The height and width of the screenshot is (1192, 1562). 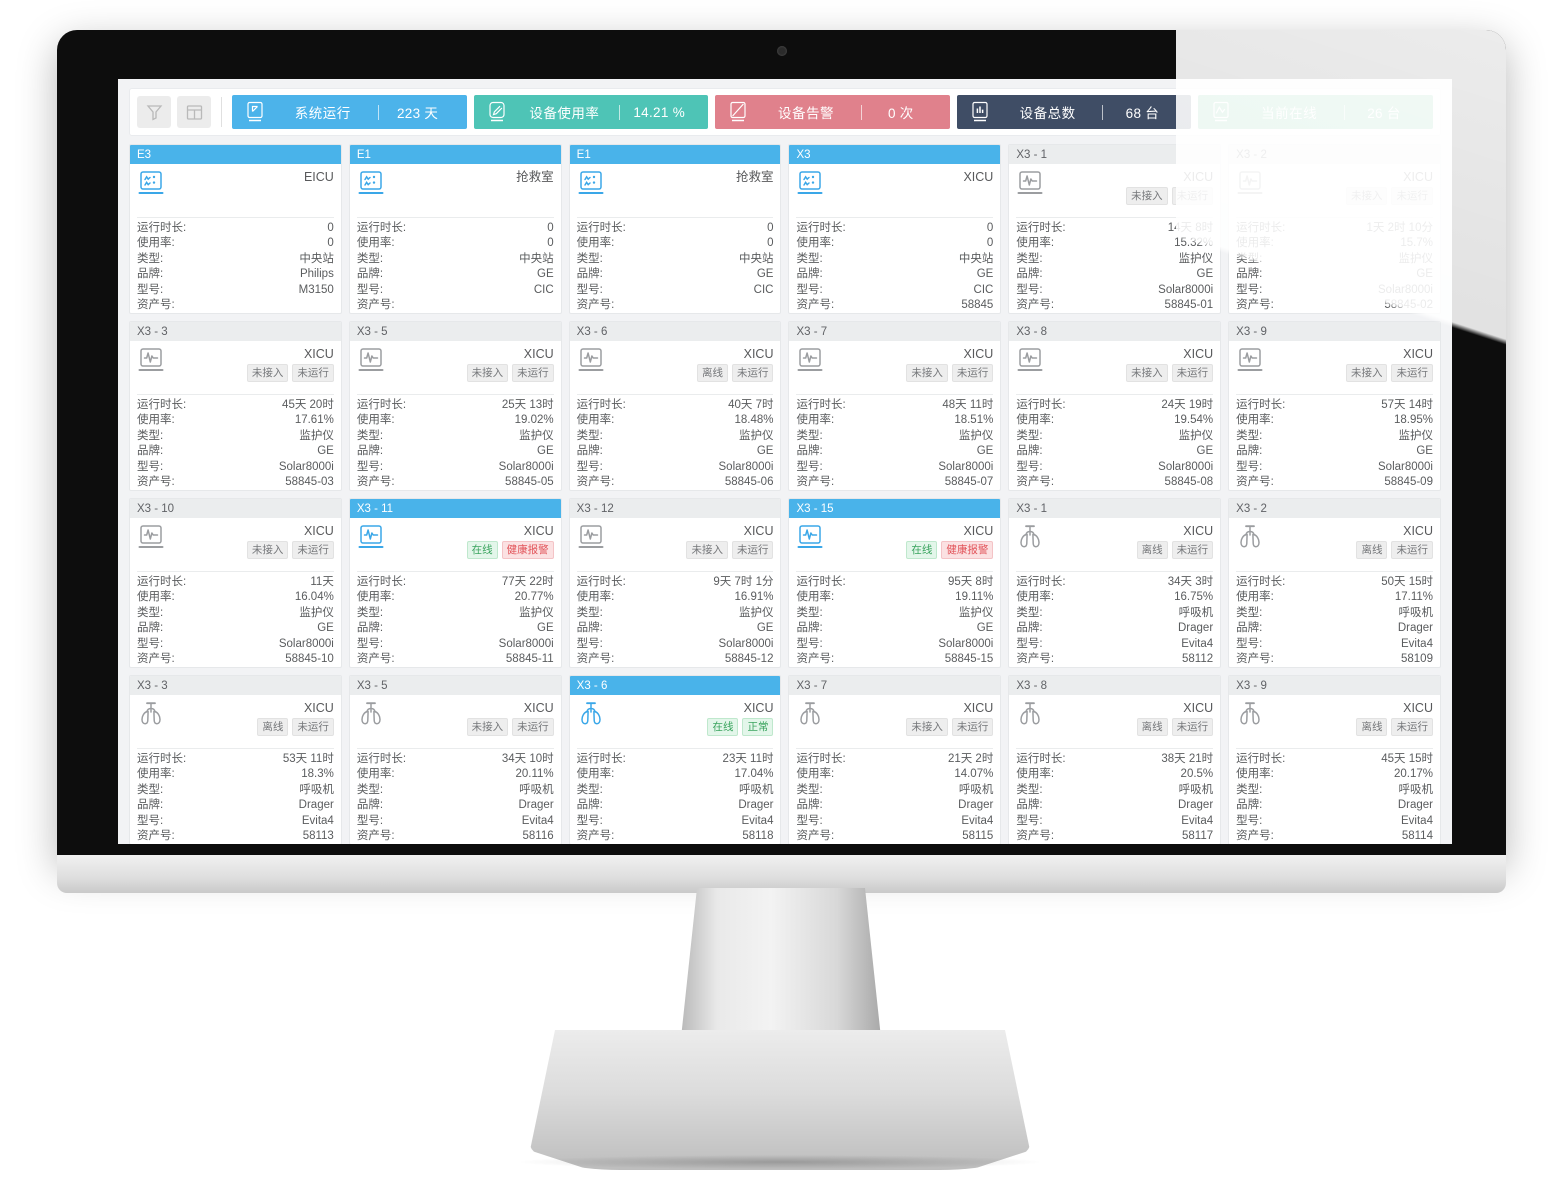 What do you see at coordinates (235, 274) in the screenshot?
I see `row-brand: 品牌: Philips` at bounding box center [235, 274].